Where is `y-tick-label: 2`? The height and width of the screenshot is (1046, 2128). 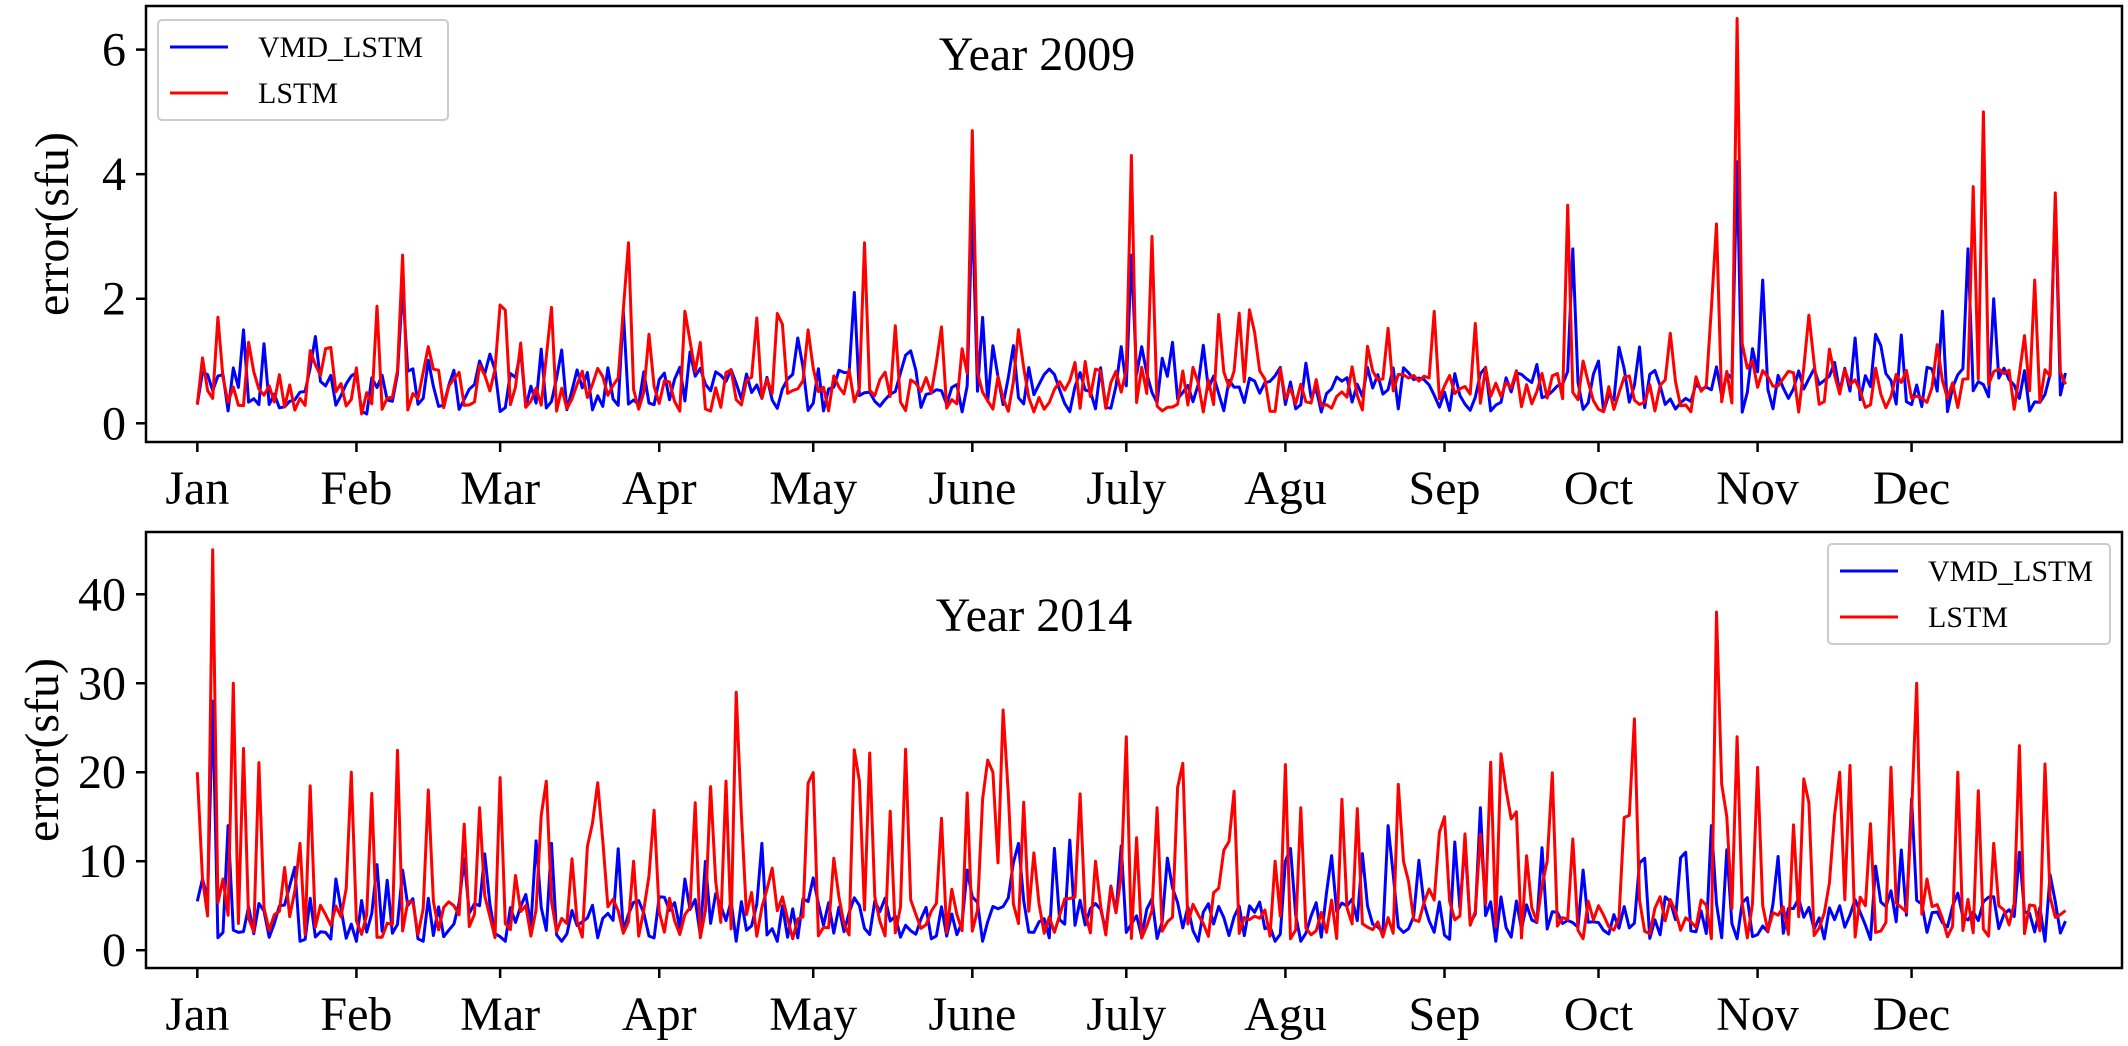
y-tick-label: 2 is located at coordinates (114, 299).